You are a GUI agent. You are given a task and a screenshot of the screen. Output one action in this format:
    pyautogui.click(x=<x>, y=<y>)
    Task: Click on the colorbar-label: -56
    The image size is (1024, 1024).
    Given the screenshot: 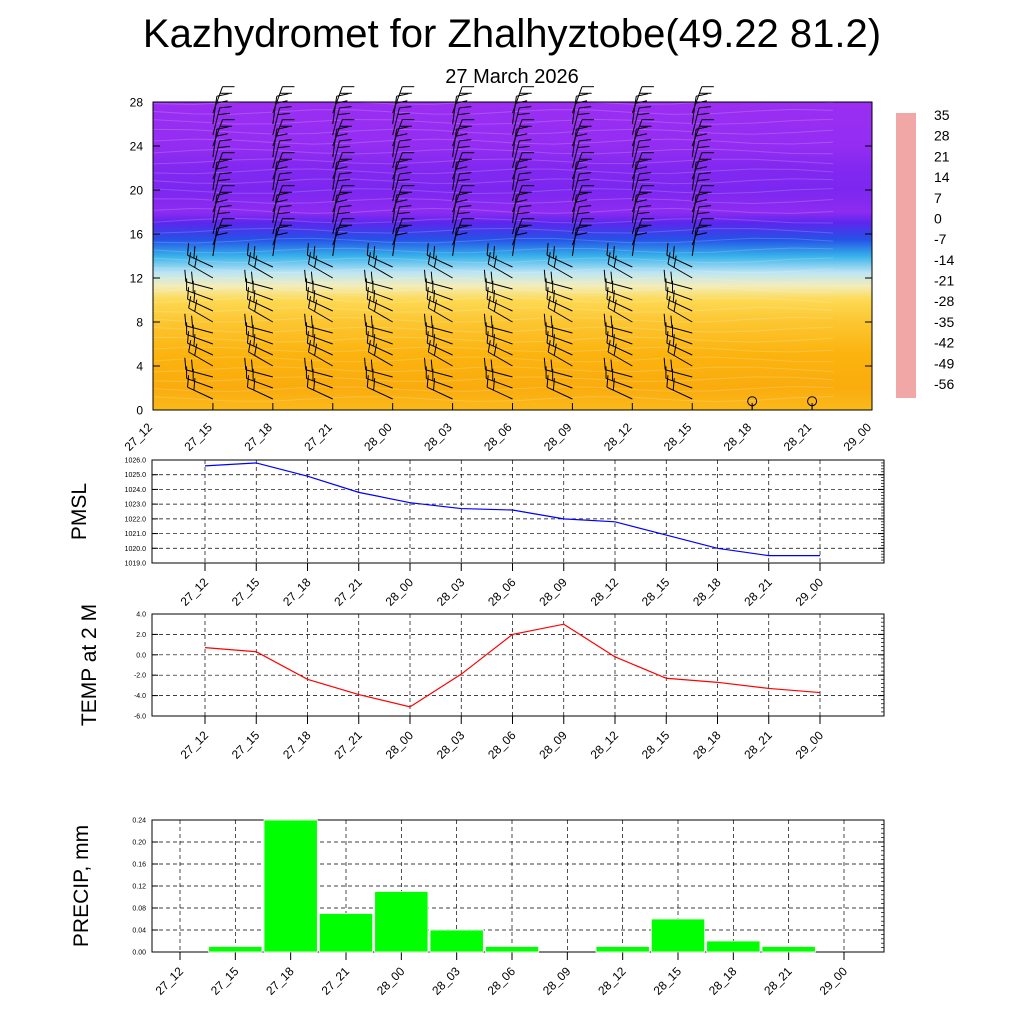 What is the action you would take?
    pyautogui.click(x=944, y=384)
    